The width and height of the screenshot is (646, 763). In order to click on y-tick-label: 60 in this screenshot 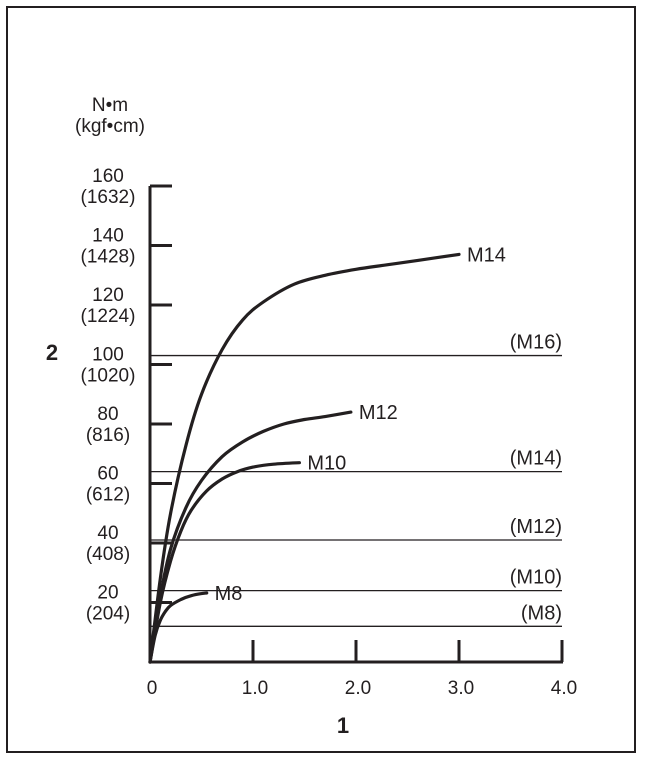, I will do `click(107, 474)`.